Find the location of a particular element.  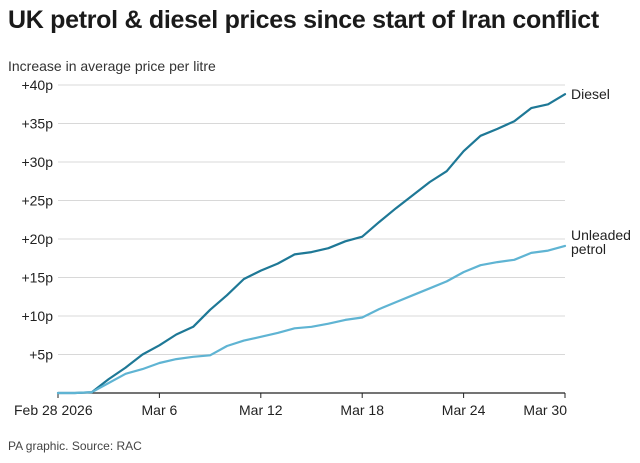

series-label-petrol: petrol is located at coordinates (588, 249).